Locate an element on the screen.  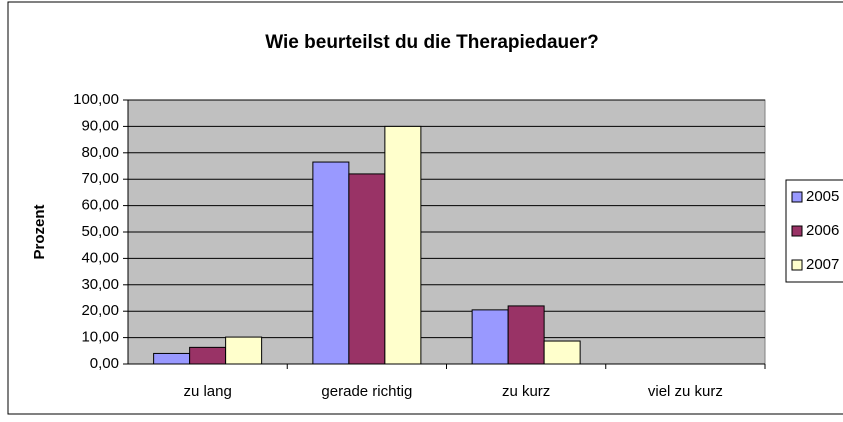
y-tick-label: 60,00 is located at coordinates (100, 205).